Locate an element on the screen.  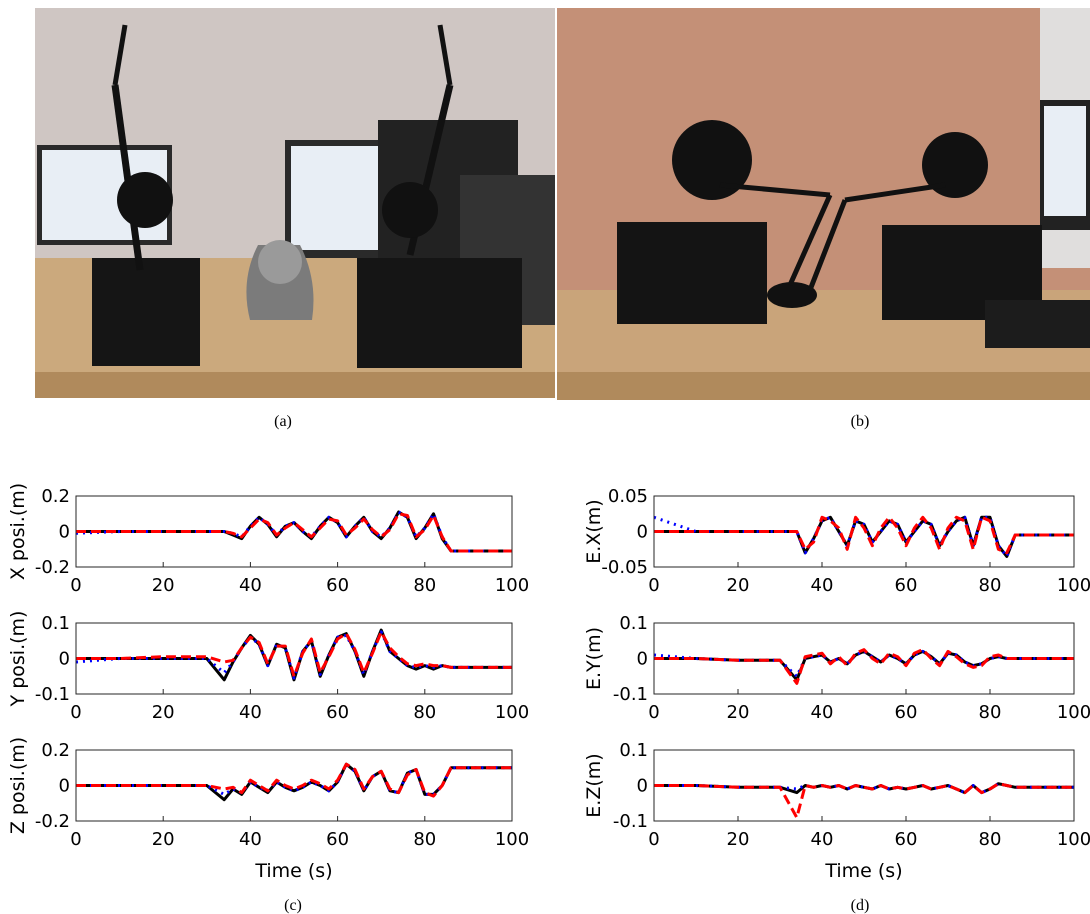
y-axis-label: E.X(m) is located at coordinates (594, 531).